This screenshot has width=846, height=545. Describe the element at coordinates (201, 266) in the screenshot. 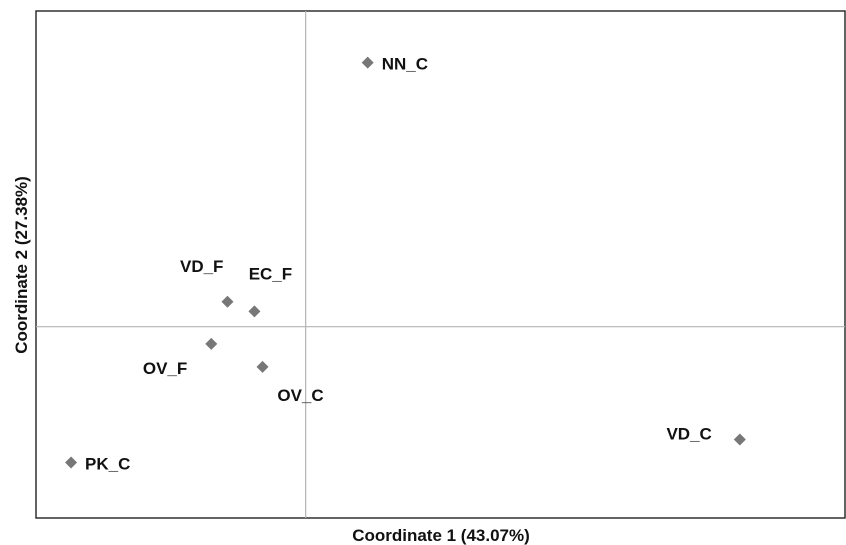

I see `point-label-vd-f: VD_F` at that location.